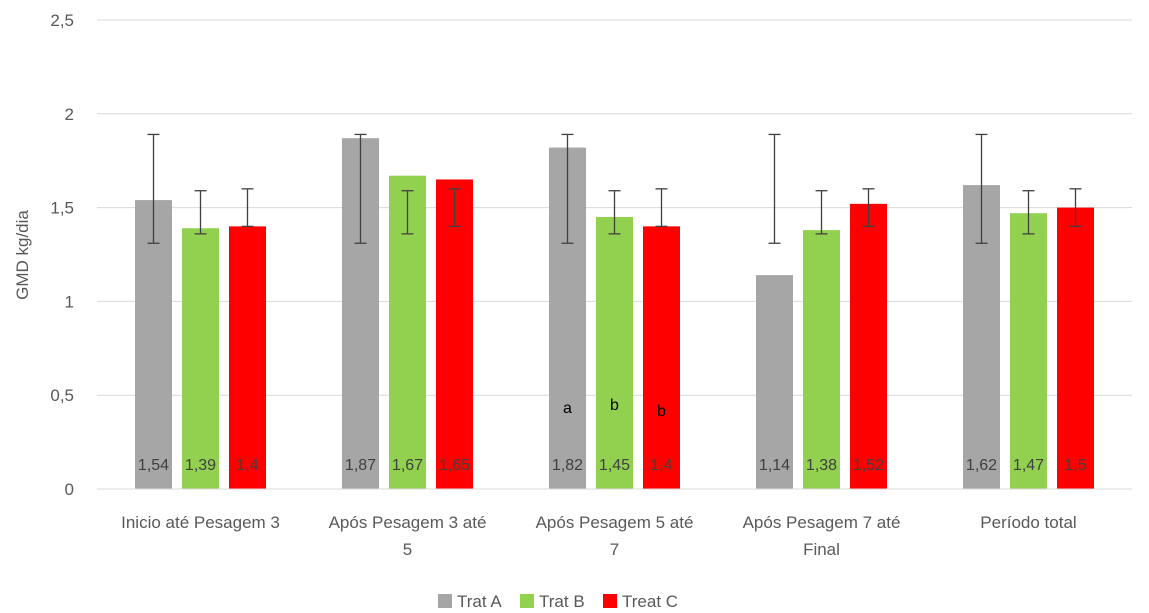  I want to click on data-label: 1,62, so click(981, 465).